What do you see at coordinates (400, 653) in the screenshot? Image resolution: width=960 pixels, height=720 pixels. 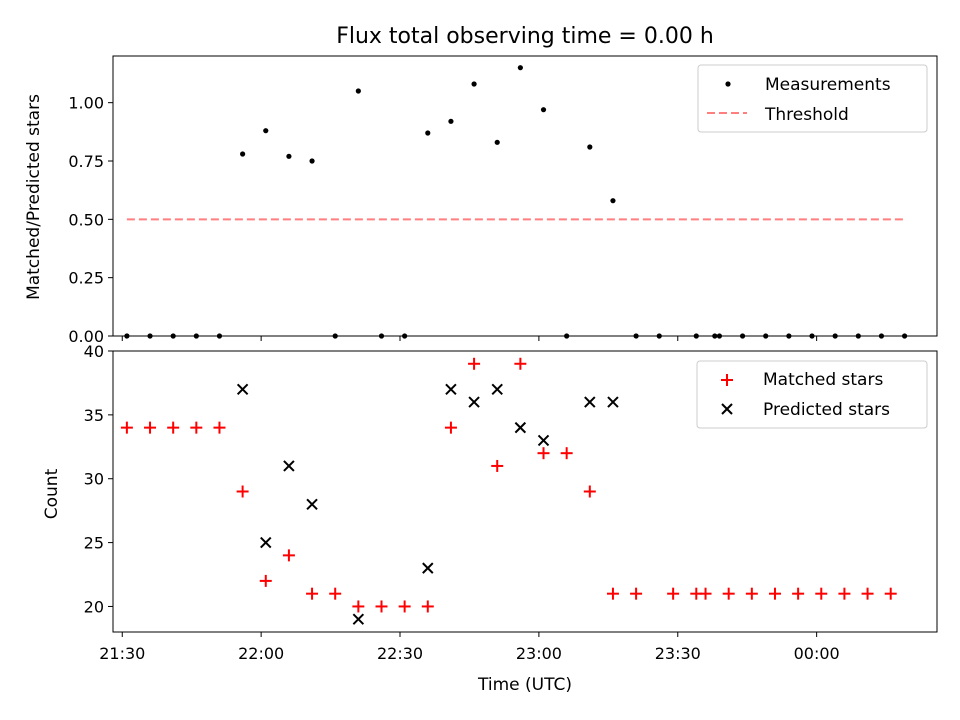 I see `x-tick-label: 22:30` at bounding box center [400, 653].